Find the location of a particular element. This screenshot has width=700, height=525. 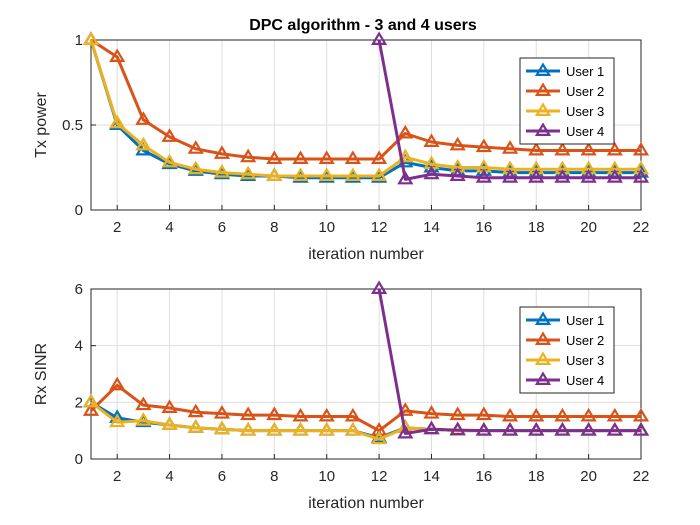

legend-label: User 3 is located at coordinates (585, 111).